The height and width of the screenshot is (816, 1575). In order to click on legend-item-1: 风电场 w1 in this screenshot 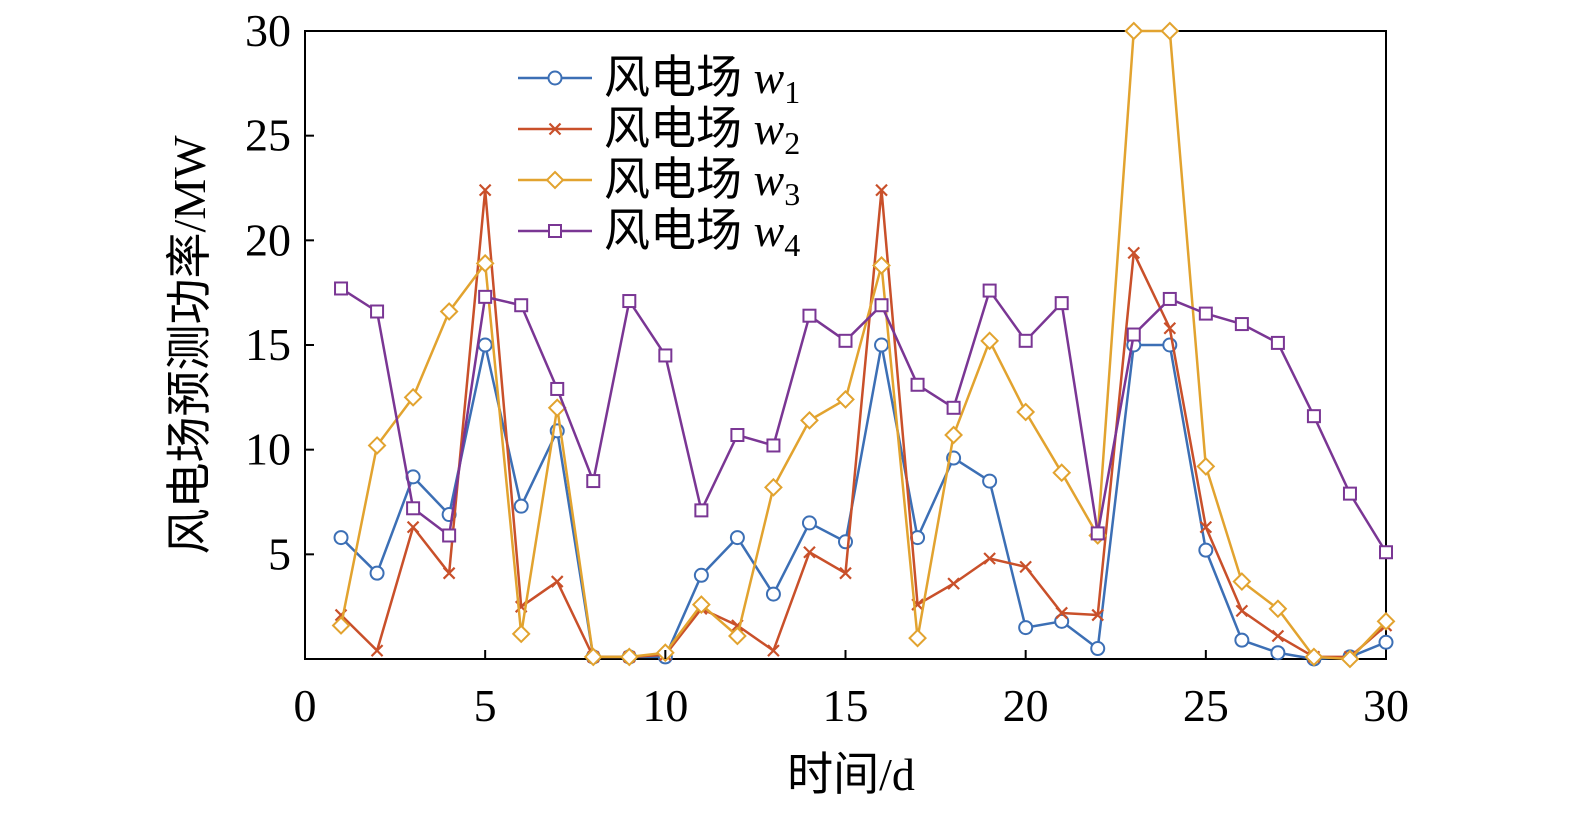, I will do `click(659, 81)`.